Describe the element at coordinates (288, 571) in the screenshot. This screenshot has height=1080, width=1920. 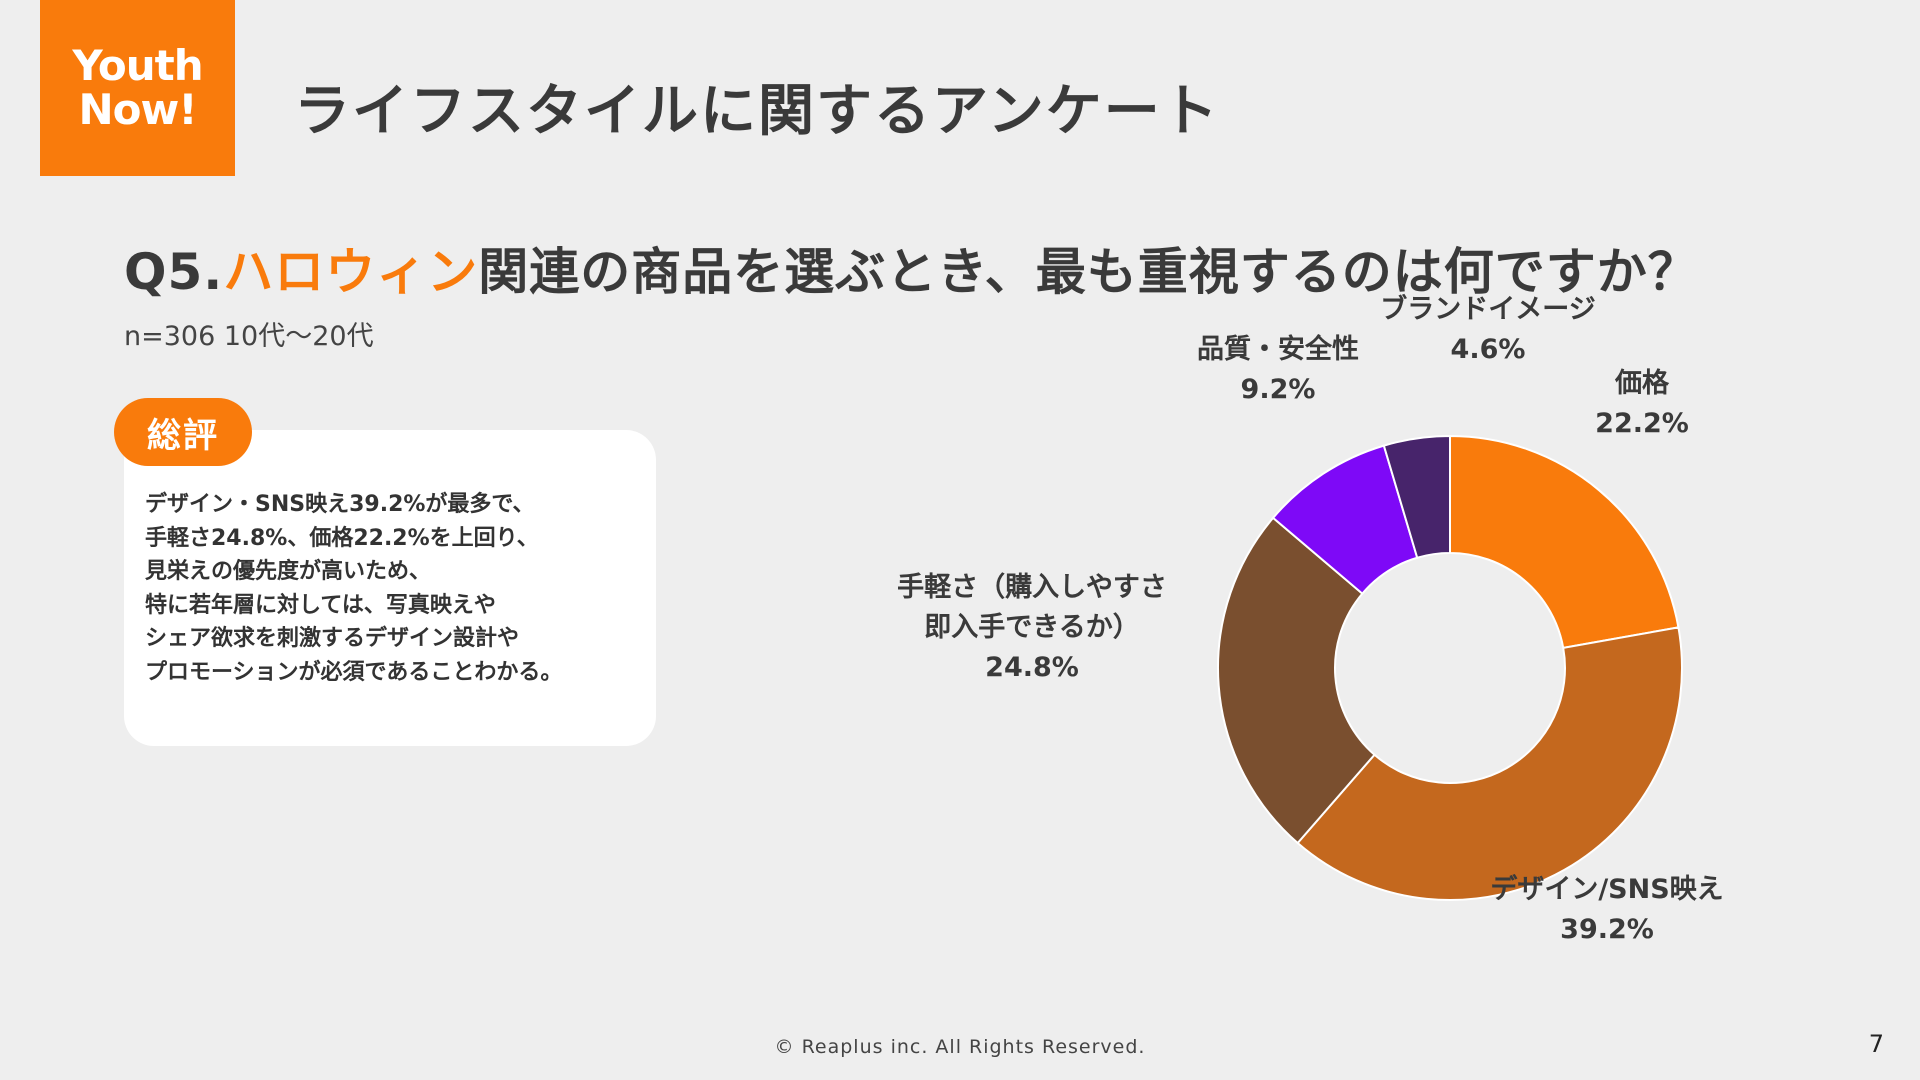
I see `summary-line: 見栄えの優先度が高いため、` at that location.